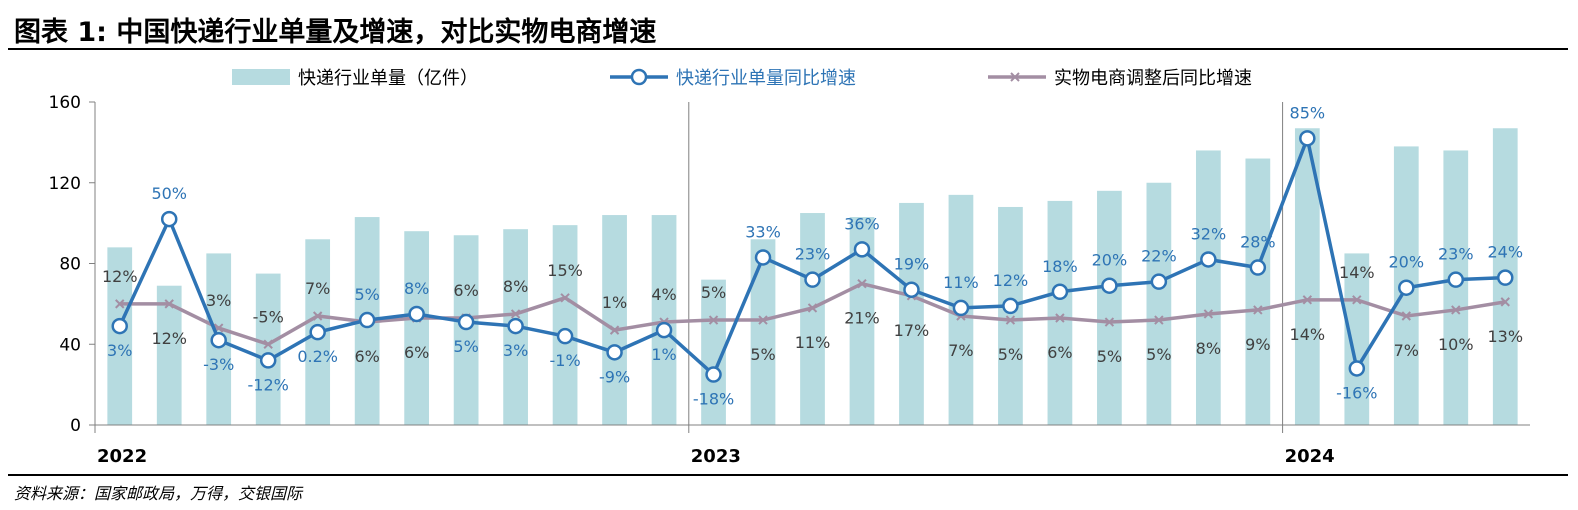 Image resolution: width=1578 pixels, height=510 pixels. What do you see at coordinates (261, 77) in the screenshot?
I see `legend-bar-swatch` at bounding box center [261, 77].